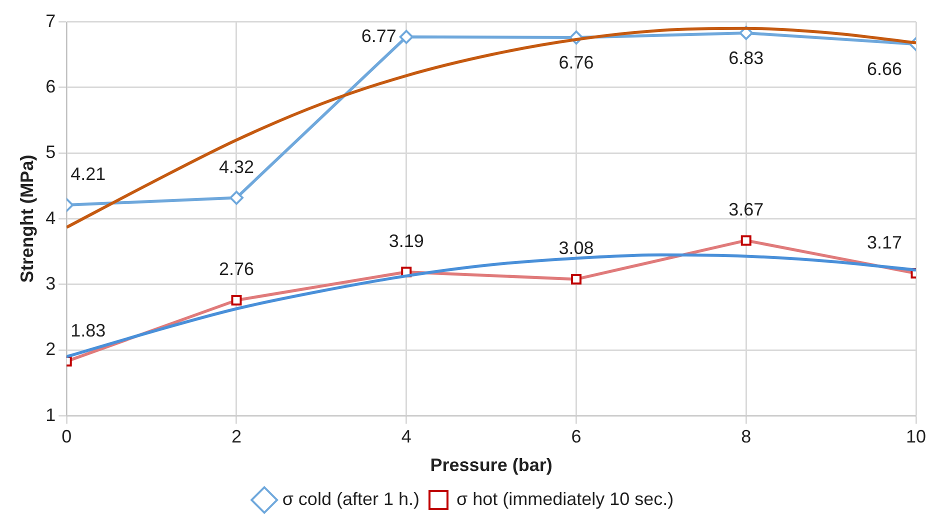  Describe the element at coordinates (576, 436) in the screenshot. I see `x-tick-label: 6` at that location.